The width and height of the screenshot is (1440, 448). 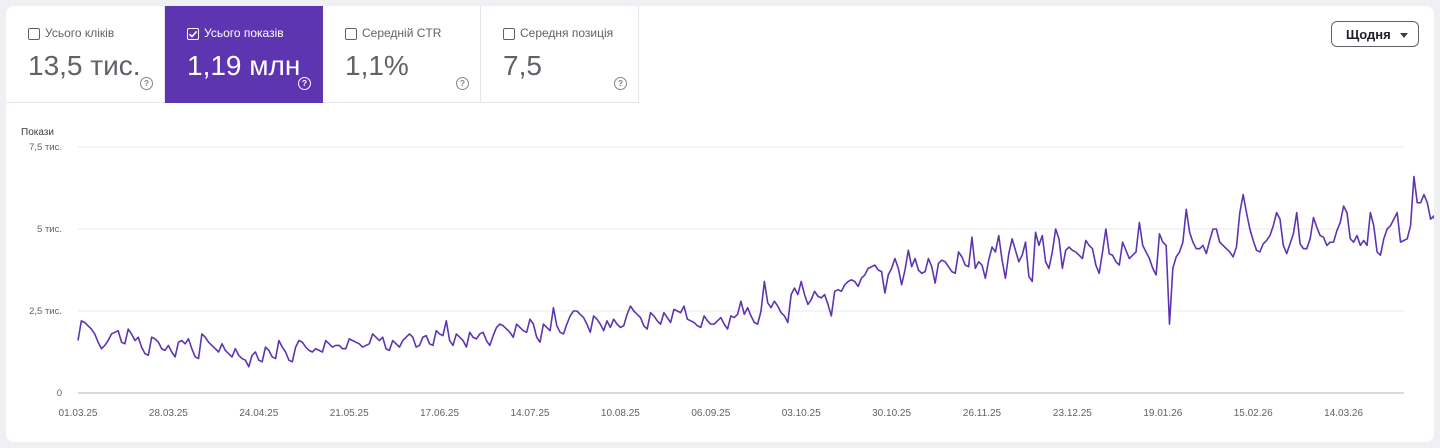 I want to click on metric-average-position: Середня позиція 7,5 ?, so click(x=560, y=54).